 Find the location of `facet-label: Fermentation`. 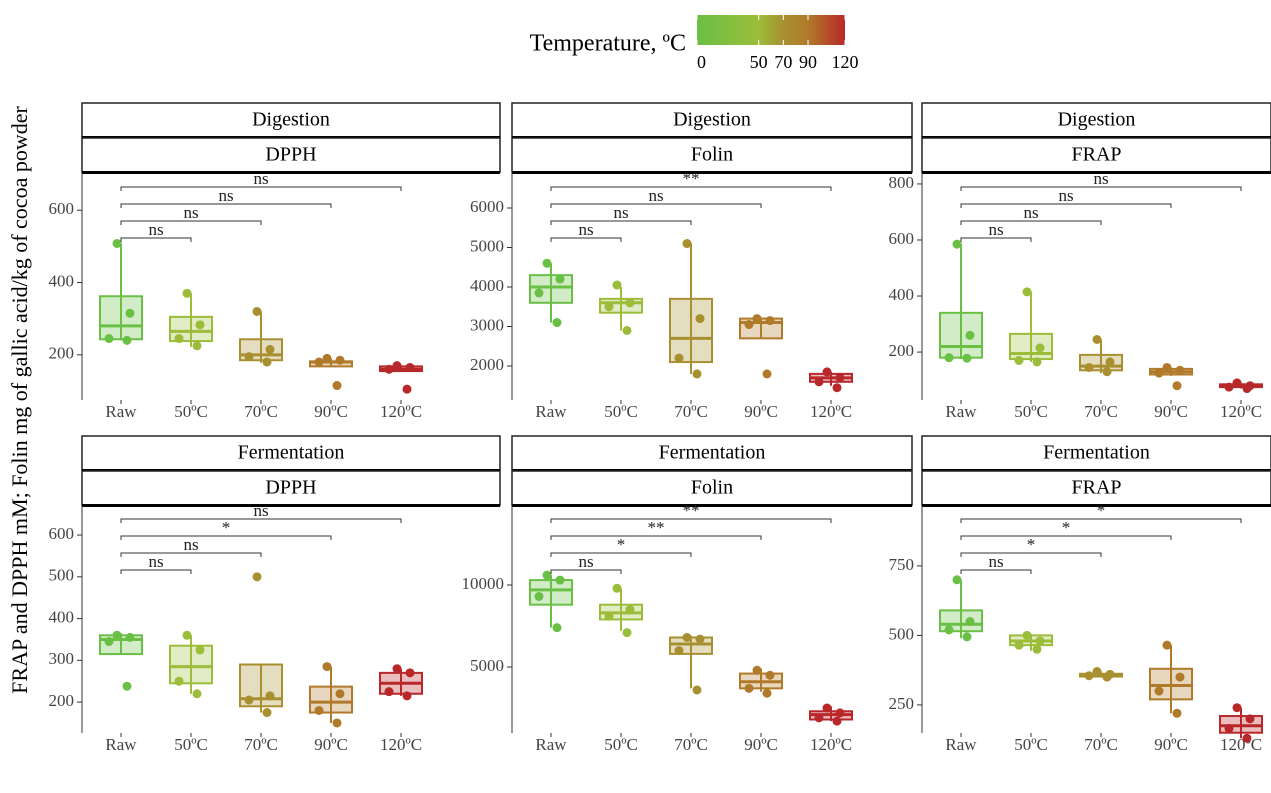

facet-label: Fermentation is located at coordinates (291, 453).